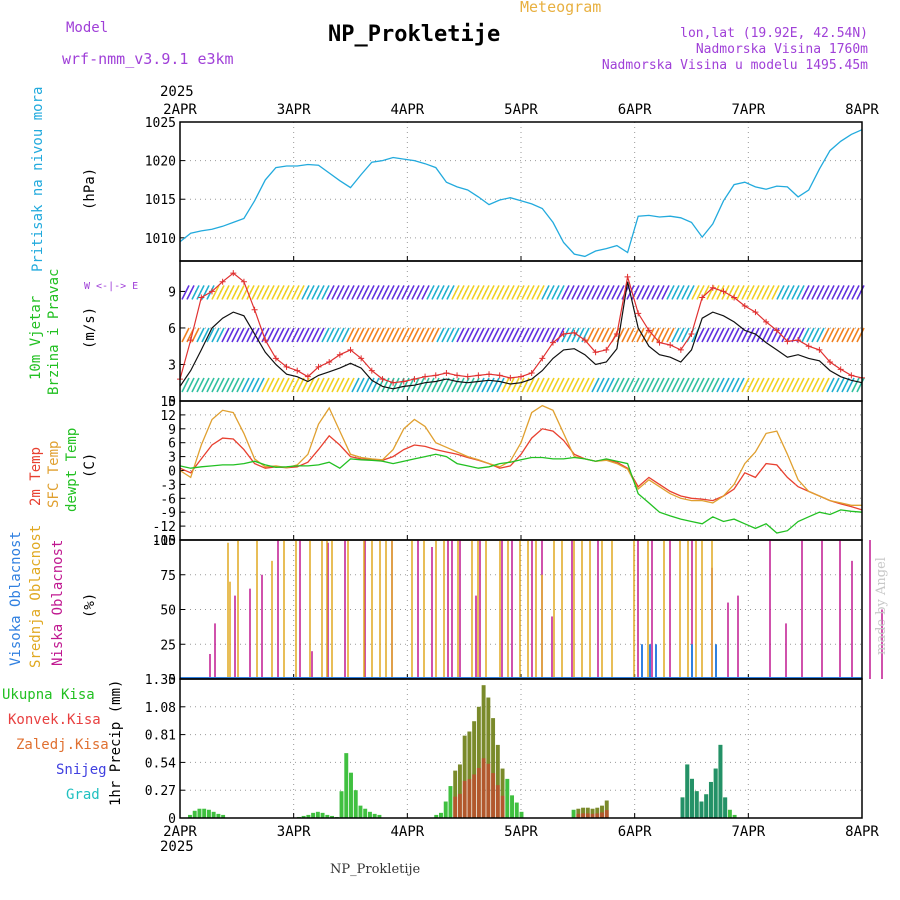  What do you see at coordinates (172, 430) in the screenshot?
I see `ytick-label: 9` at bounding box center [172, 430].